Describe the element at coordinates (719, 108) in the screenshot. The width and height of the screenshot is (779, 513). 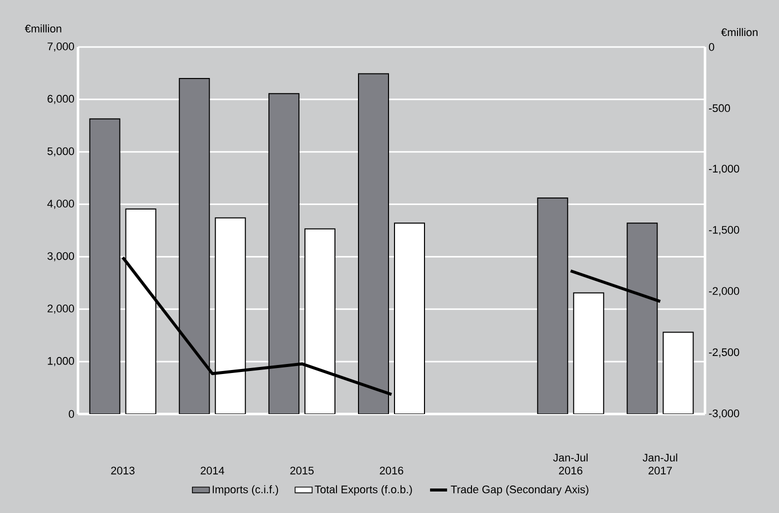
I see `y2-tick-label: -500` at that location.